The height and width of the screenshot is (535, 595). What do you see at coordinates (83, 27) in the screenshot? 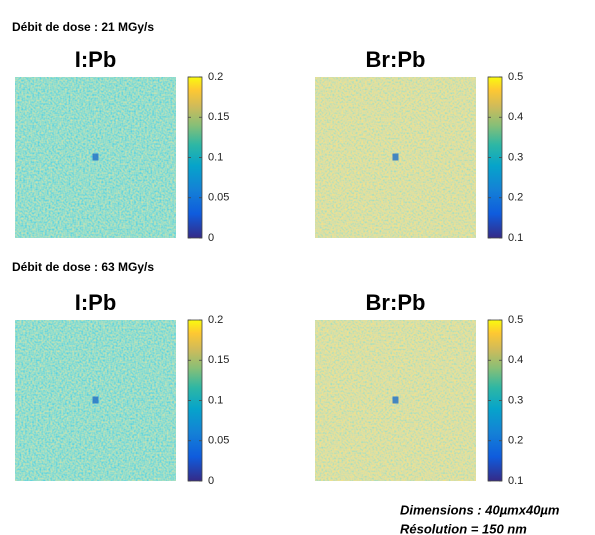
I see `section-heading: Débit de dose : 21 MGy/s` at bounding box center [83, 27].